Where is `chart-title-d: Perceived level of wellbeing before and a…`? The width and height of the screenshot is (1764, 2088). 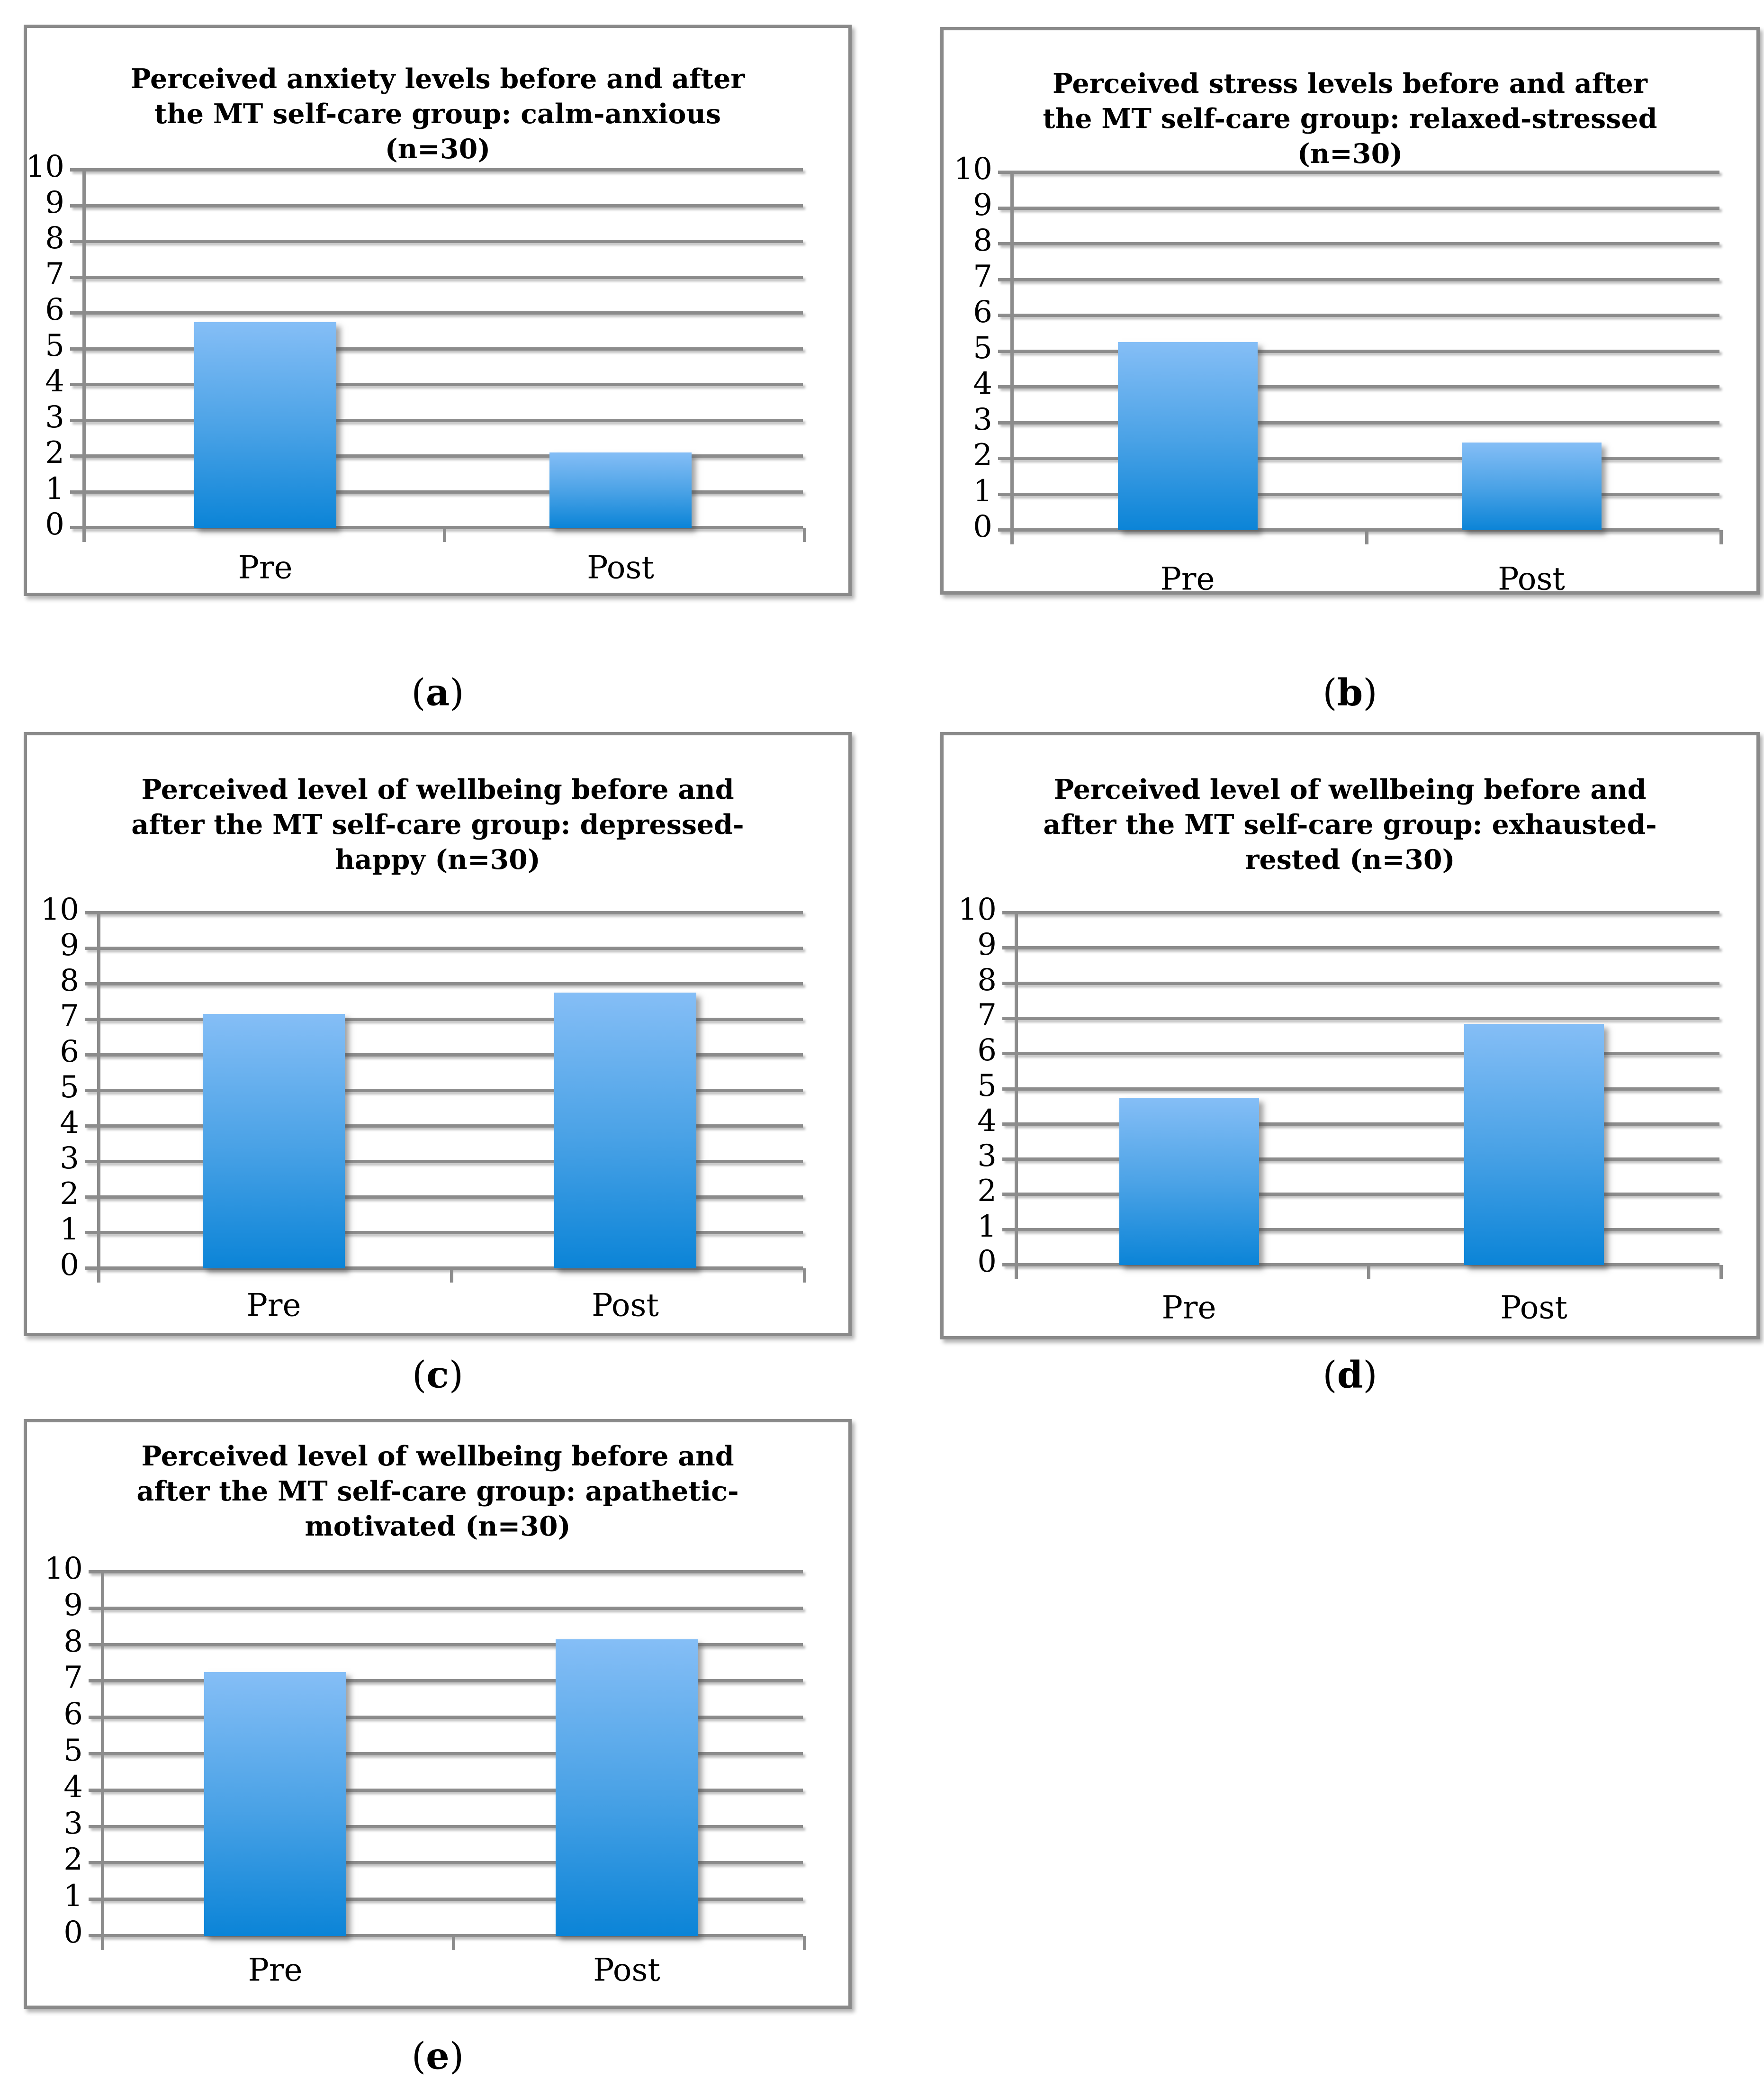
chart-title-d: Perceived level of wellbeing before and a… is located at coordinates (1350, 824).